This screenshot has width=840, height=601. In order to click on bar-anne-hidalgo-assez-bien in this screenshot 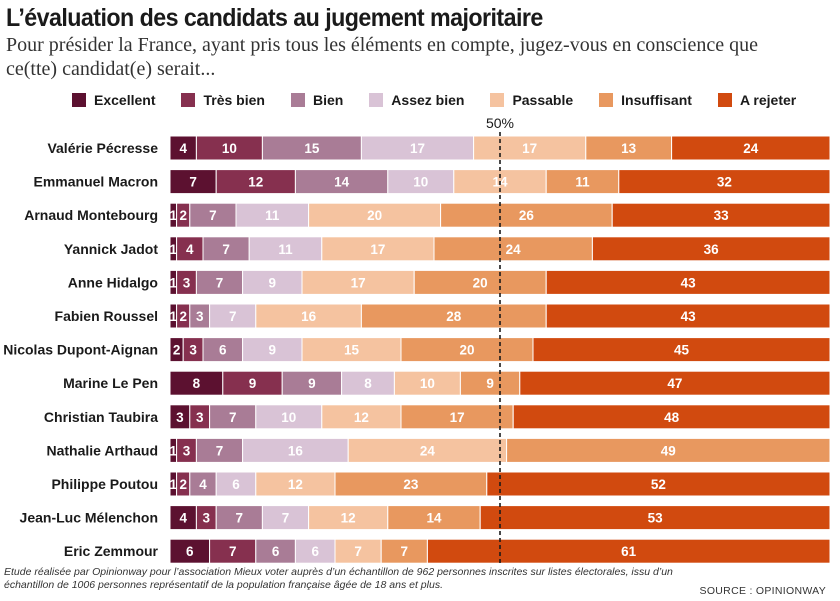, I will do `click(272, 282)`.